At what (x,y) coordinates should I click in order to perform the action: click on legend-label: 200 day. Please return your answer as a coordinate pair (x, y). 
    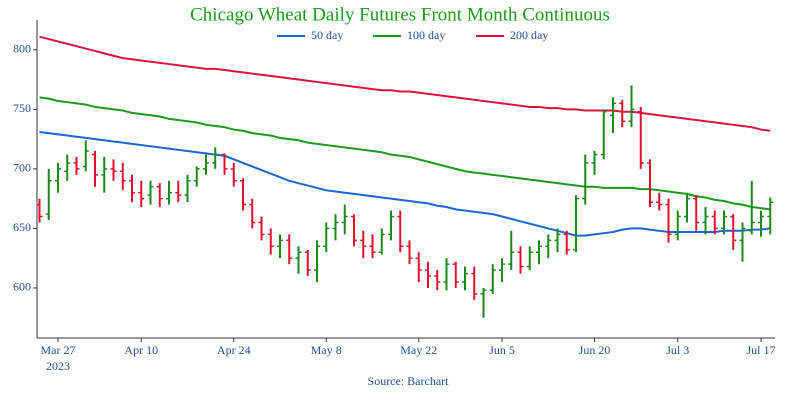
    Looking at the image, I should click on (529, 35).